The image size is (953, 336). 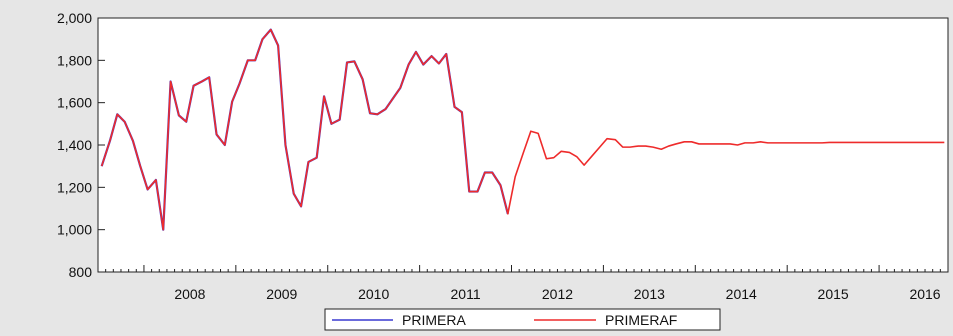 I want to click on x-tick-label: 2013, so click(x=649, y=294).